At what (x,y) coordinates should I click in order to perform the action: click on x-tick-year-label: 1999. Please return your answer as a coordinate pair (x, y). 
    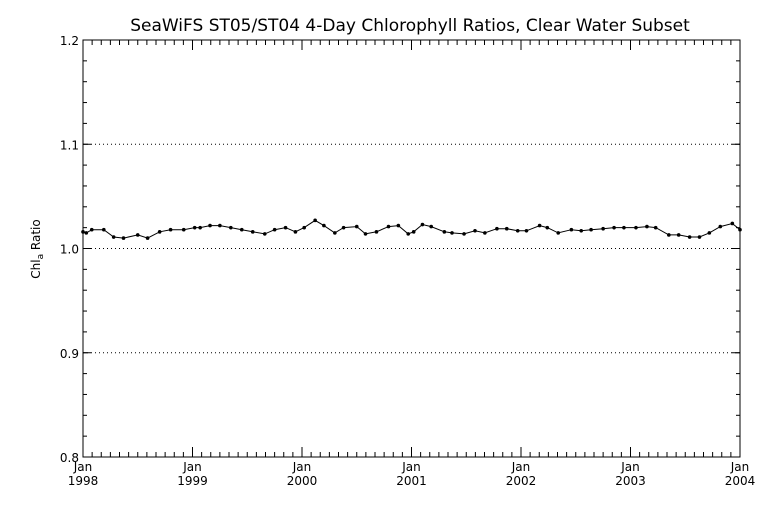
    Looking at the image, I should click on (192, 481).